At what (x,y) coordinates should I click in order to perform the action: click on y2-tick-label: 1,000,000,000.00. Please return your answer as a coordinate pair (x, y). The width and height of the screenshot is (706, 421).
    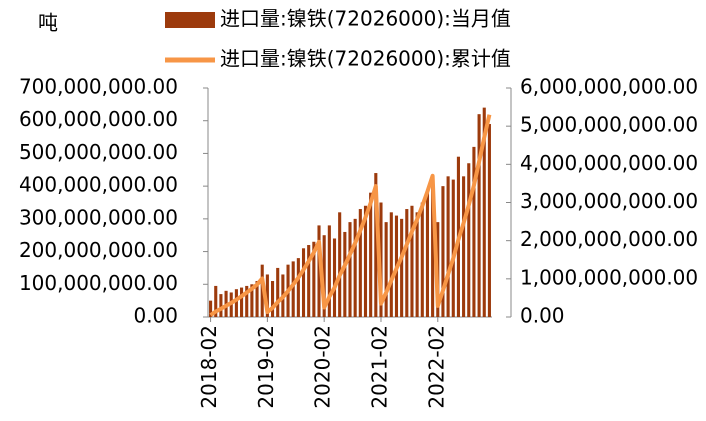
    Looking at the image, I should click on (609, 277).